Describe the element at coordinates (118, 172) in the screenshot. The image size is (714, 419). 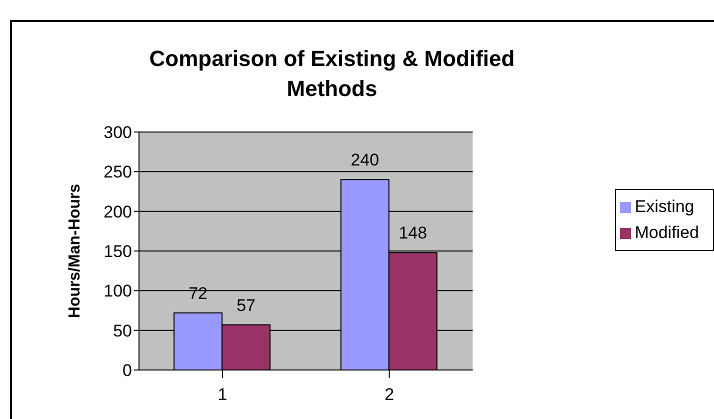
I see `y-tick-label: 250` at that location.